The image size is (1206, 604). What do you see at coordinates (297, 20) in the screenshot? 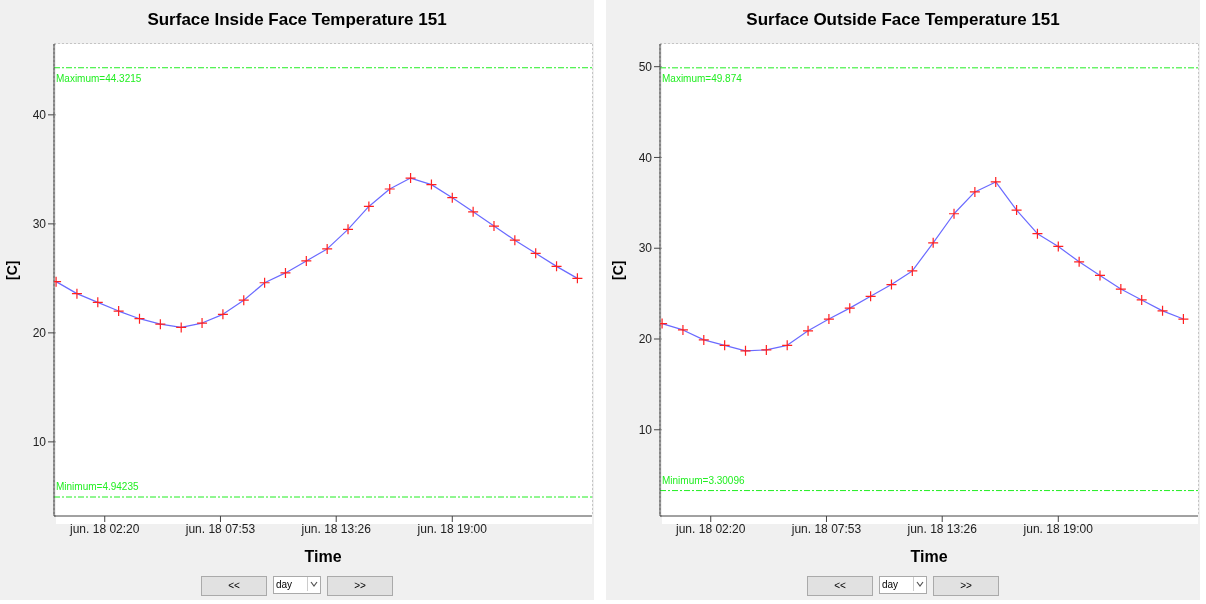
I see `chart-title: Surface Inside Face Temperature 151` at bounding box center [297, 20].